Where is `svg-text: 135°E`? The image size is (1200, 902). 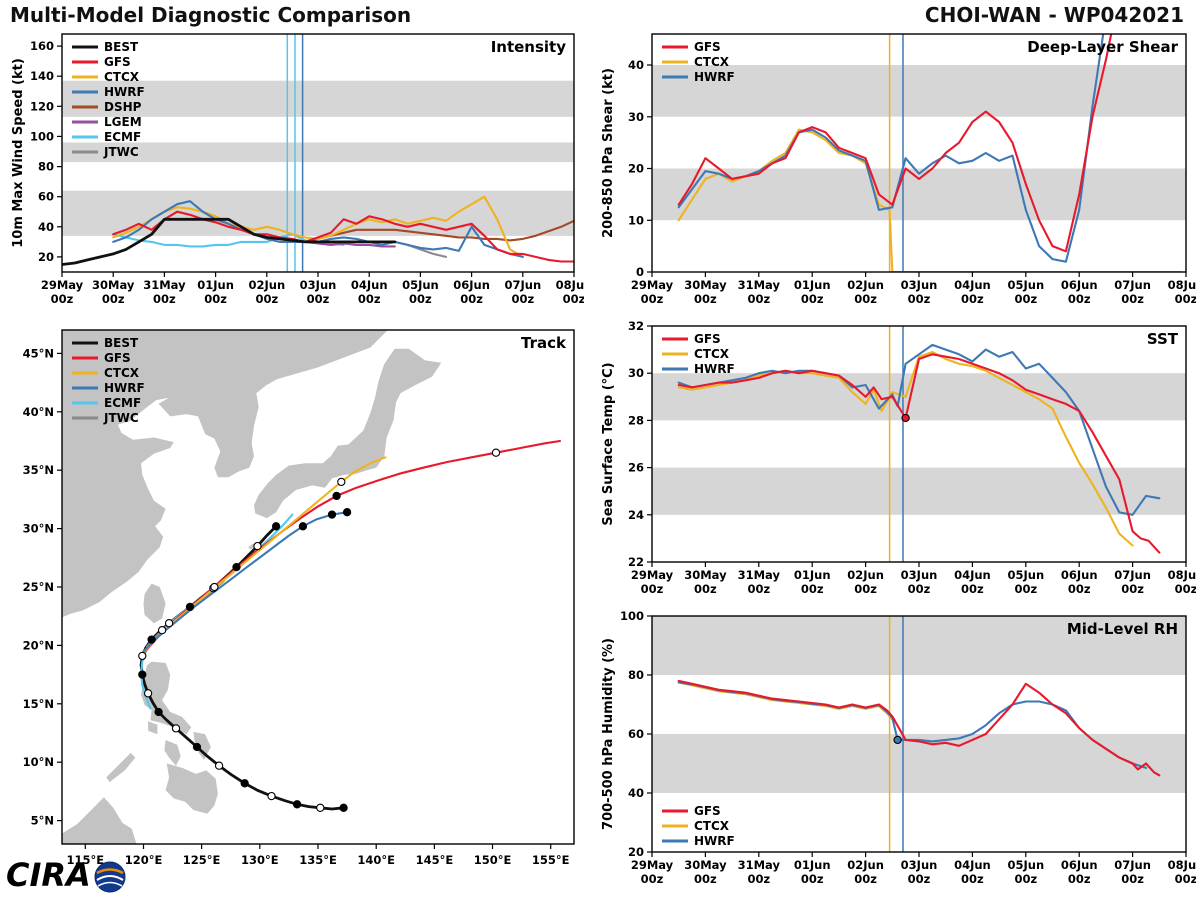 svg-text: 135°E is located at coordinates (318, 860).